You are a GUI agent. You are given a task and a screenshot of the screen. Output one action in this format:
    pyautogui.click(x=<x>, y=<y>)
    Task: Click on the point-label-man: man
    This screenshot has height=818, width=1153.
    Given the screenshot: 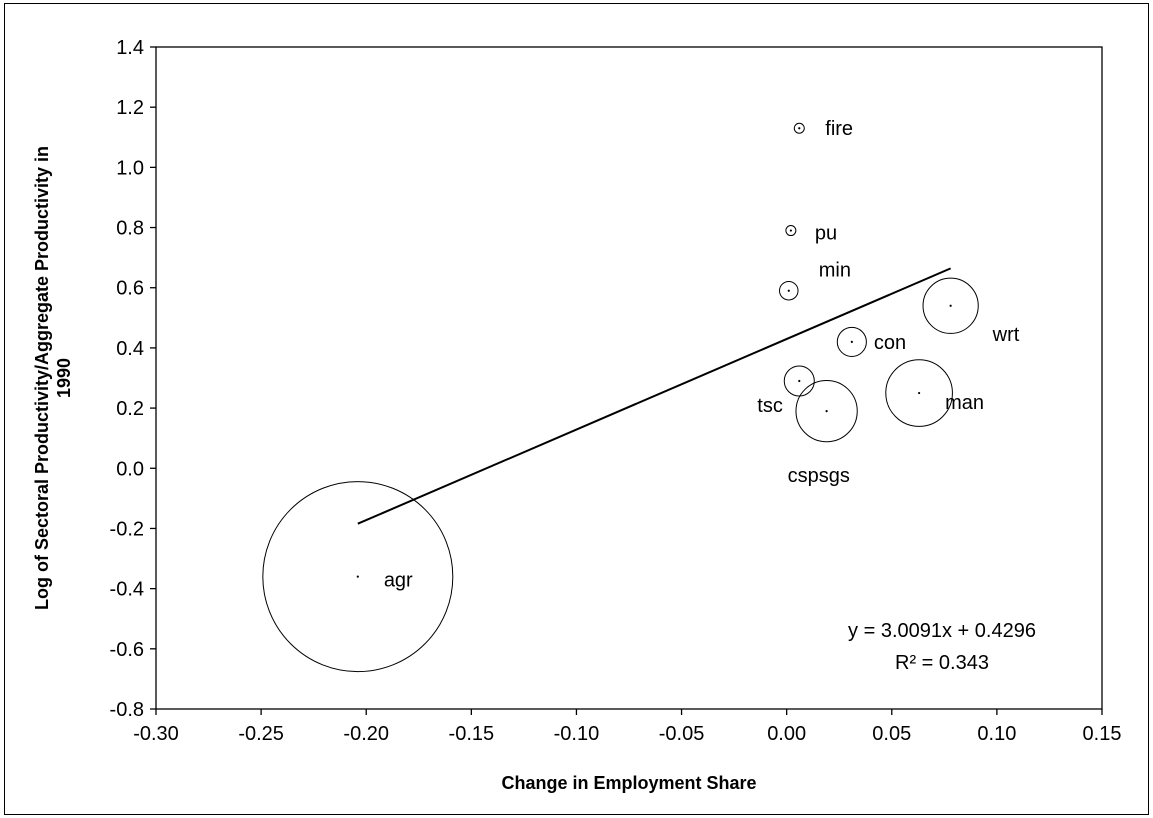 What is the action you would take?
    pyautogui.click(x=964, y=403)
    